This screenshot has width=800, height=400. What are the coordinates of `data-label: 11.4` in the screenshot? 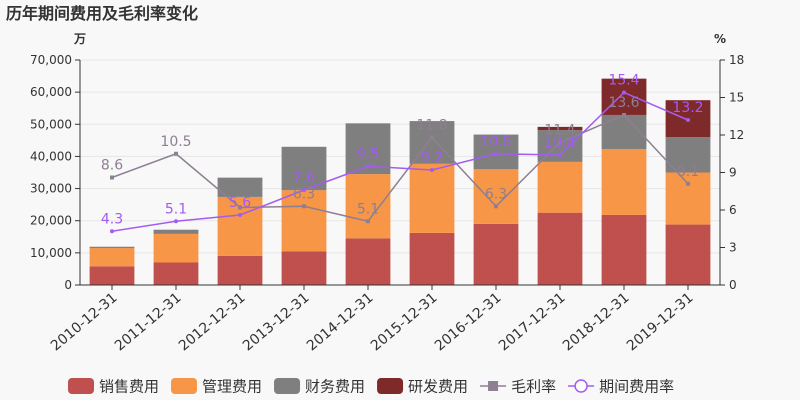 It's located at (559, 131).